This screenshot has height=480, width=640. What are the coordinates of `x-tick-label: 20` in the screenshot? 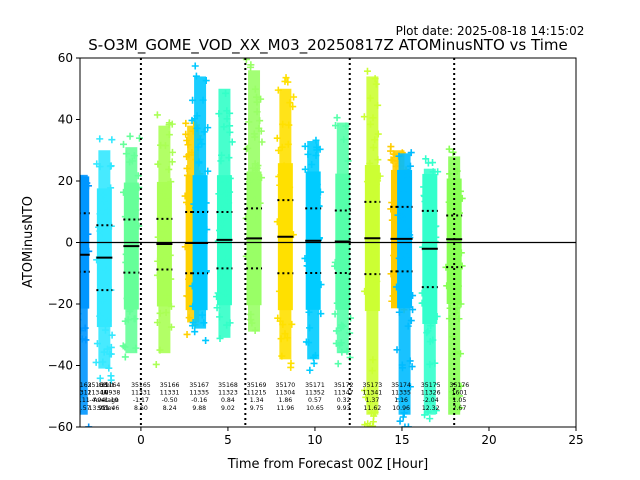 It's located at (488, 440).